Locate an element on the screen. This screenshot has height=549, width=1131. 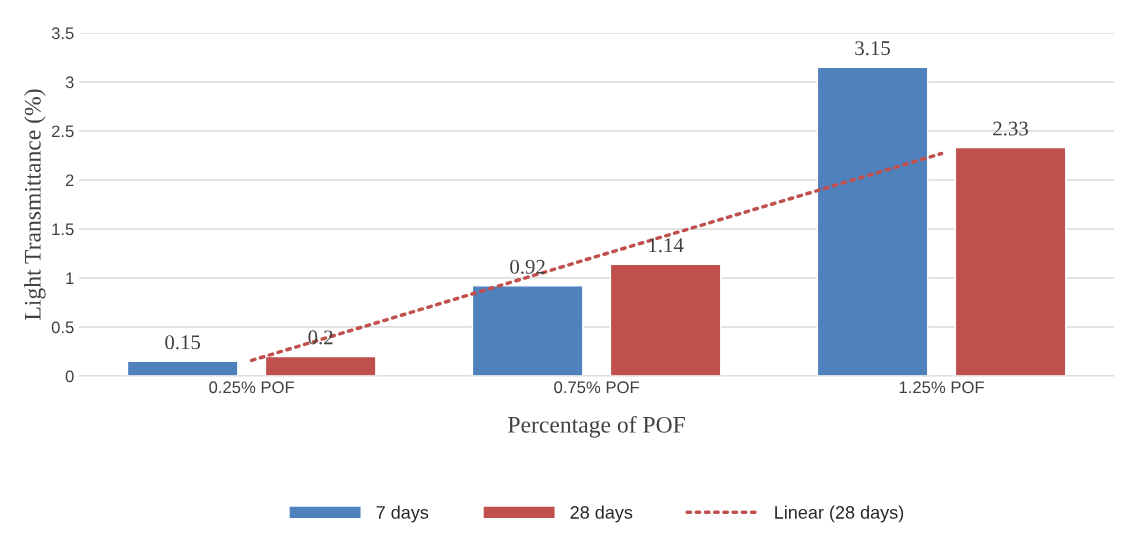
y-tick-label: 0.5 is located at coordinates (62, 327).